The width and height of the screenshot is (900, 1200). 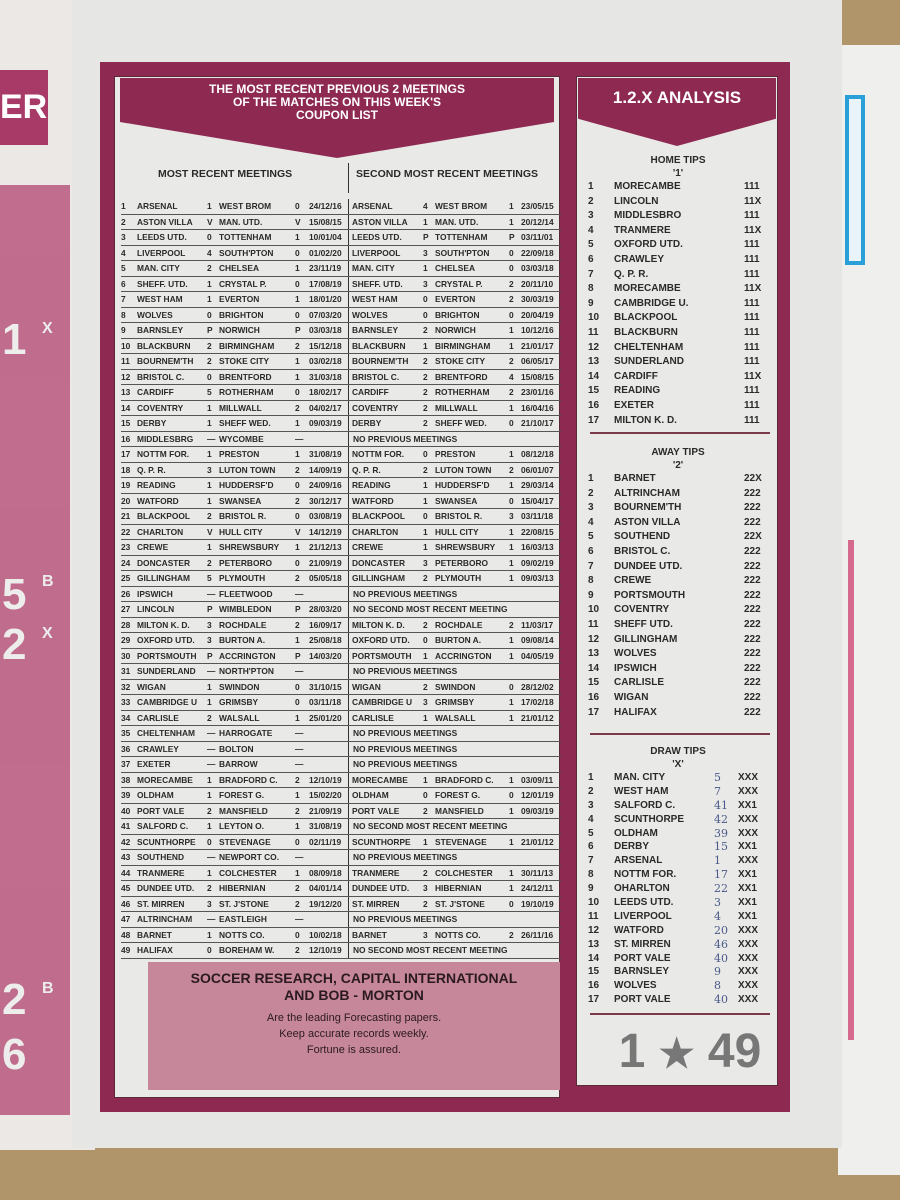 I want to click on row-number: 18, so click(x=126, y=469).